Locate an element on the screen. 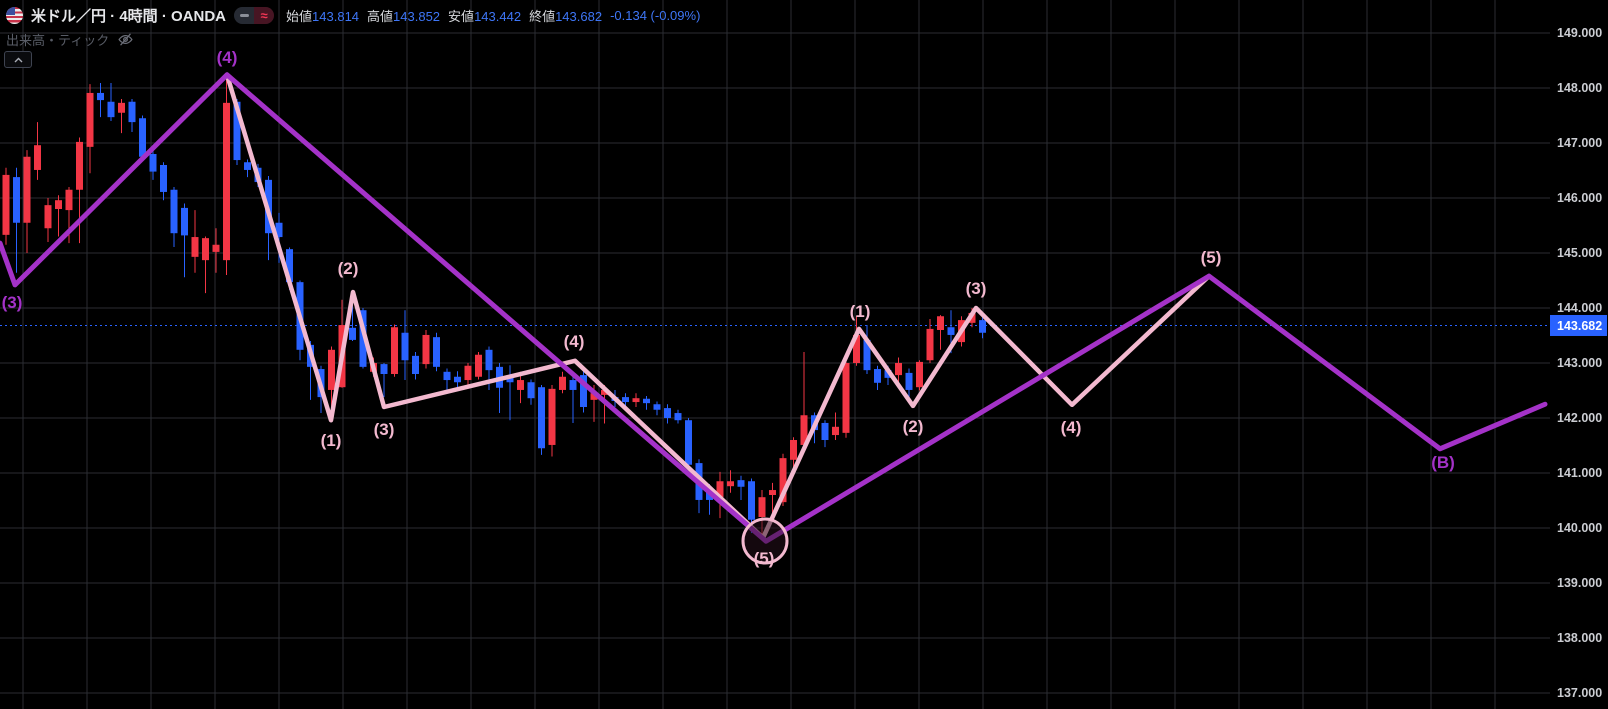  pink-wave-up is located at coordinates (986, 407).